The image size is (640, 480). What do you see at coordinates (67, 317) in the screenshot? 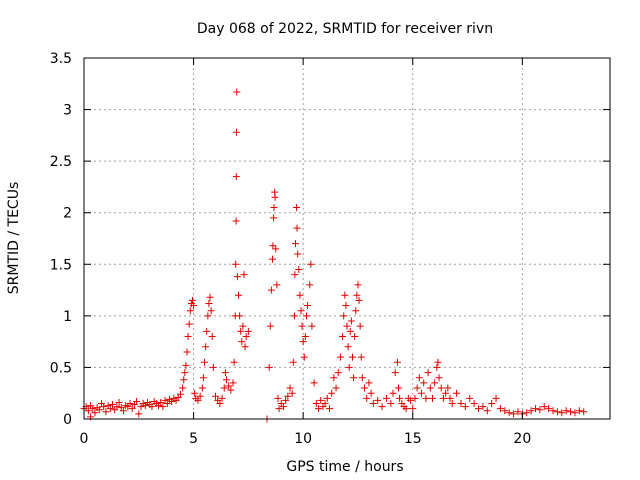
I see `y-tick-label: 1` at bounding box center [67, 317].